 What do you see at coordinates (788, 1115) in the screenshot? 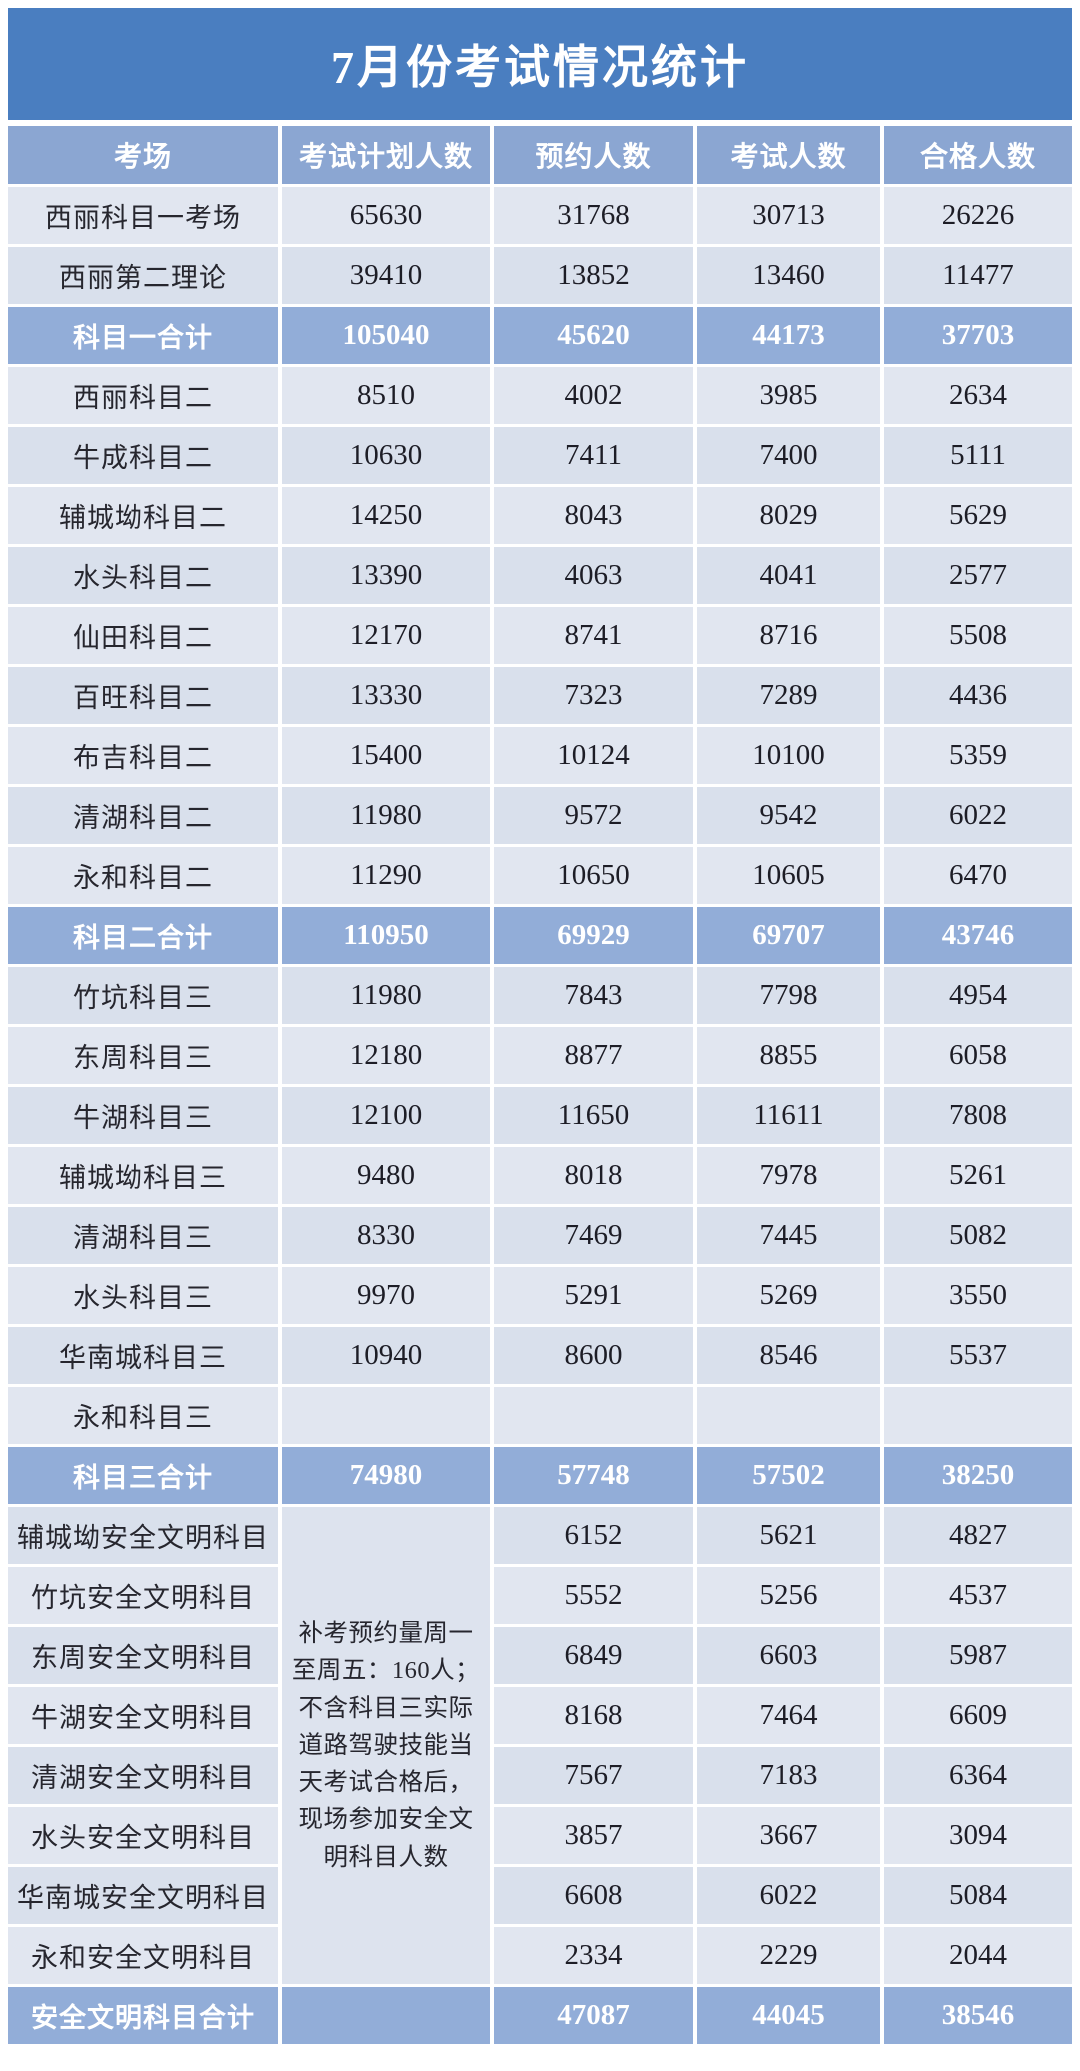
I see `exam-cell: 11611` at bounding box center [788, 1115].